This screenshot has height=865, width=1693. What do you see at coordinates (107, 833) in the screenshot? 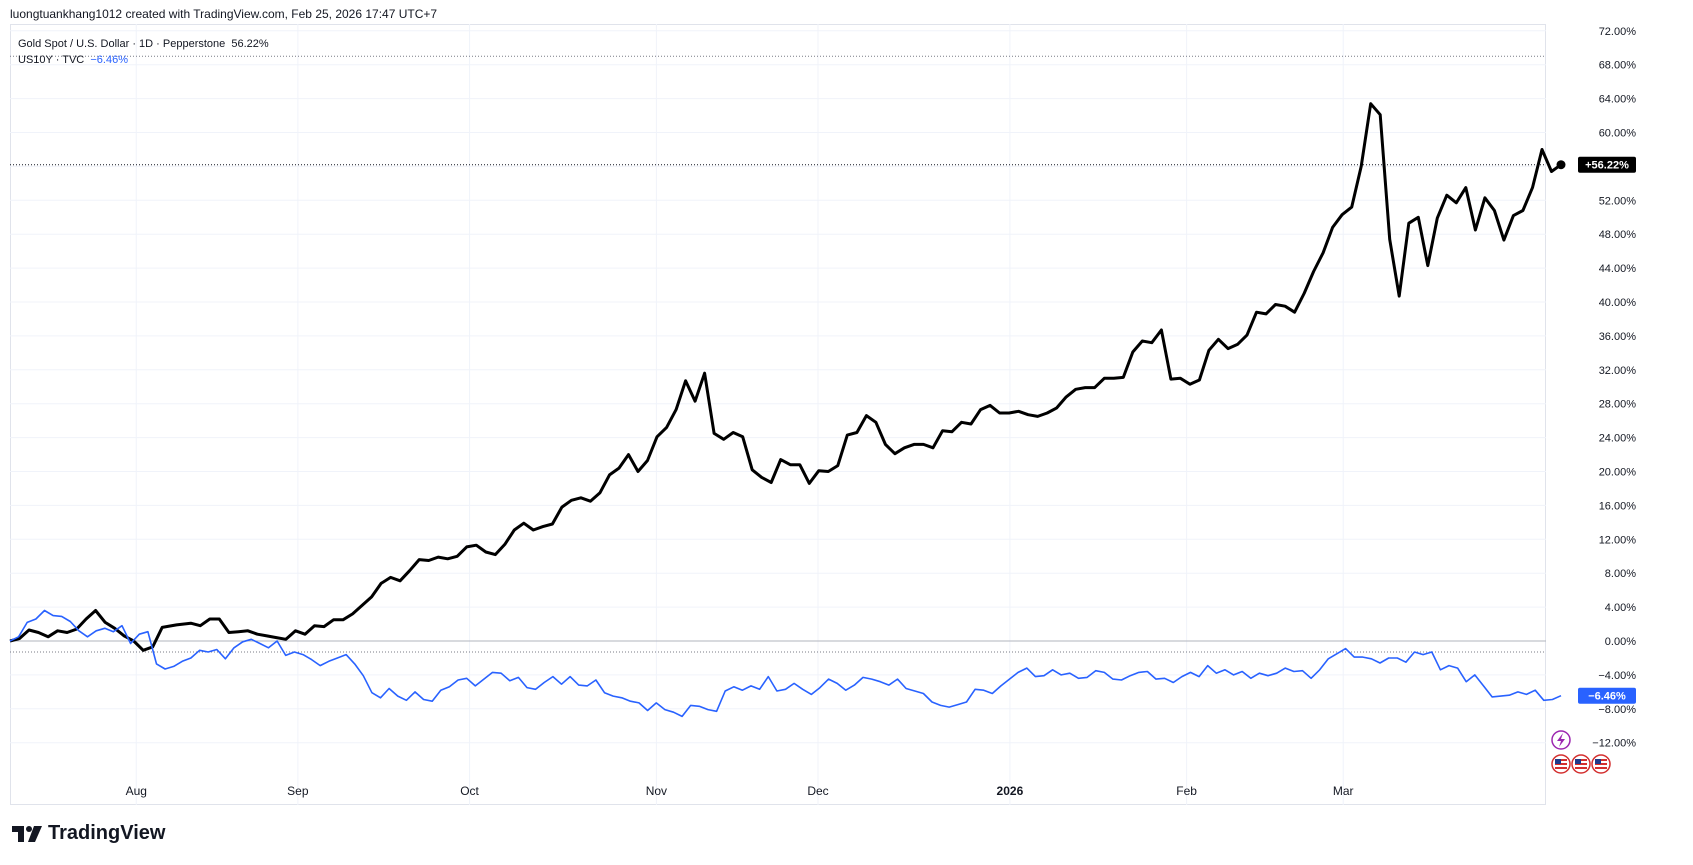
I see `brand-name: TradingView` at bounding box center [107, 833].